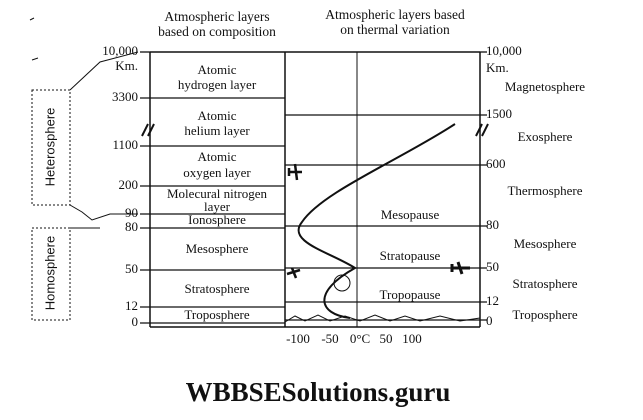 This screenshot has width=643, height=420. What do you see at coordinates (217, 288) in the screenshot?
I see `composition-layer: Stratosphere` at bounding box center [217, 288].